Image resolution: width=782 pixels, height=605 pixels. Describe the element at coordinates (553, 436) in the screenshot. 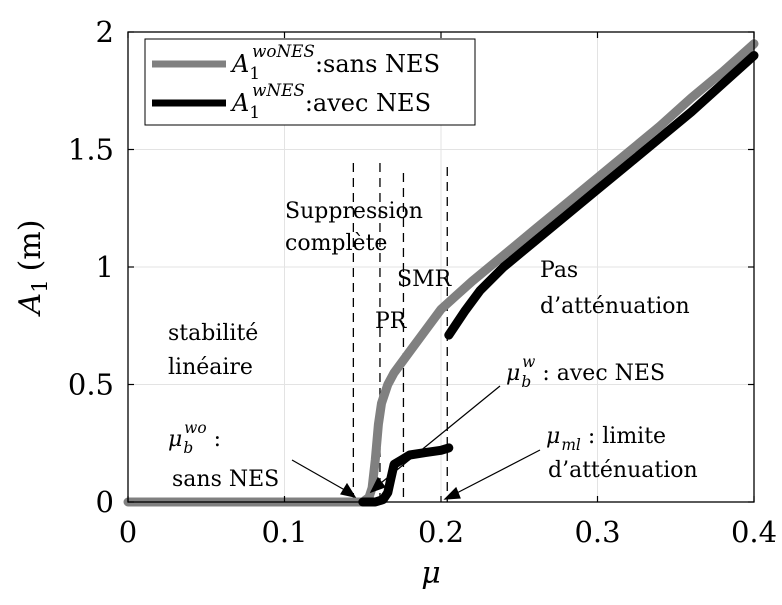

I see `muml-symbol: μ` at that location.